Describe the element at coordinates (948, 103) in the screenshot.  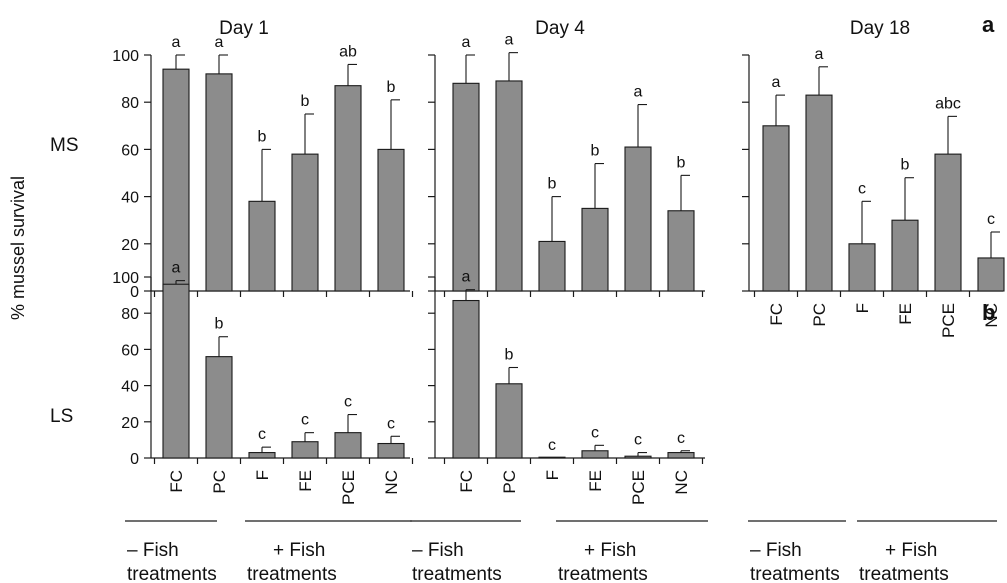
I see `significance-label: abc` at that location.